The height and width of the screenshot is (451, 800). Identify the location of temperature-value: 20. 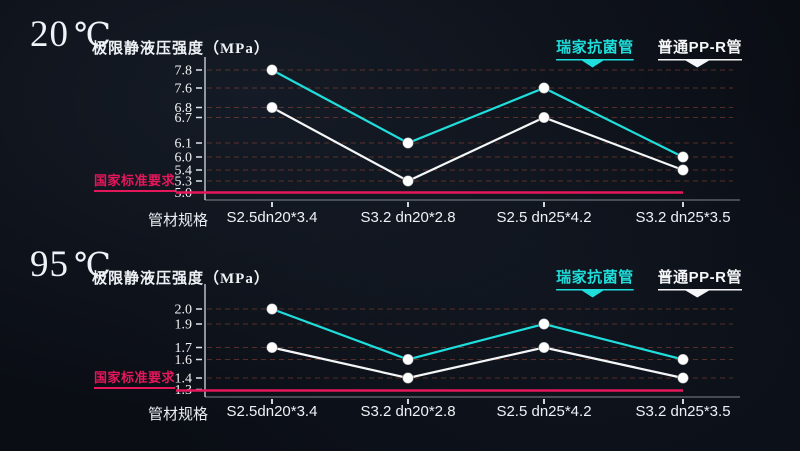
(49, 34).